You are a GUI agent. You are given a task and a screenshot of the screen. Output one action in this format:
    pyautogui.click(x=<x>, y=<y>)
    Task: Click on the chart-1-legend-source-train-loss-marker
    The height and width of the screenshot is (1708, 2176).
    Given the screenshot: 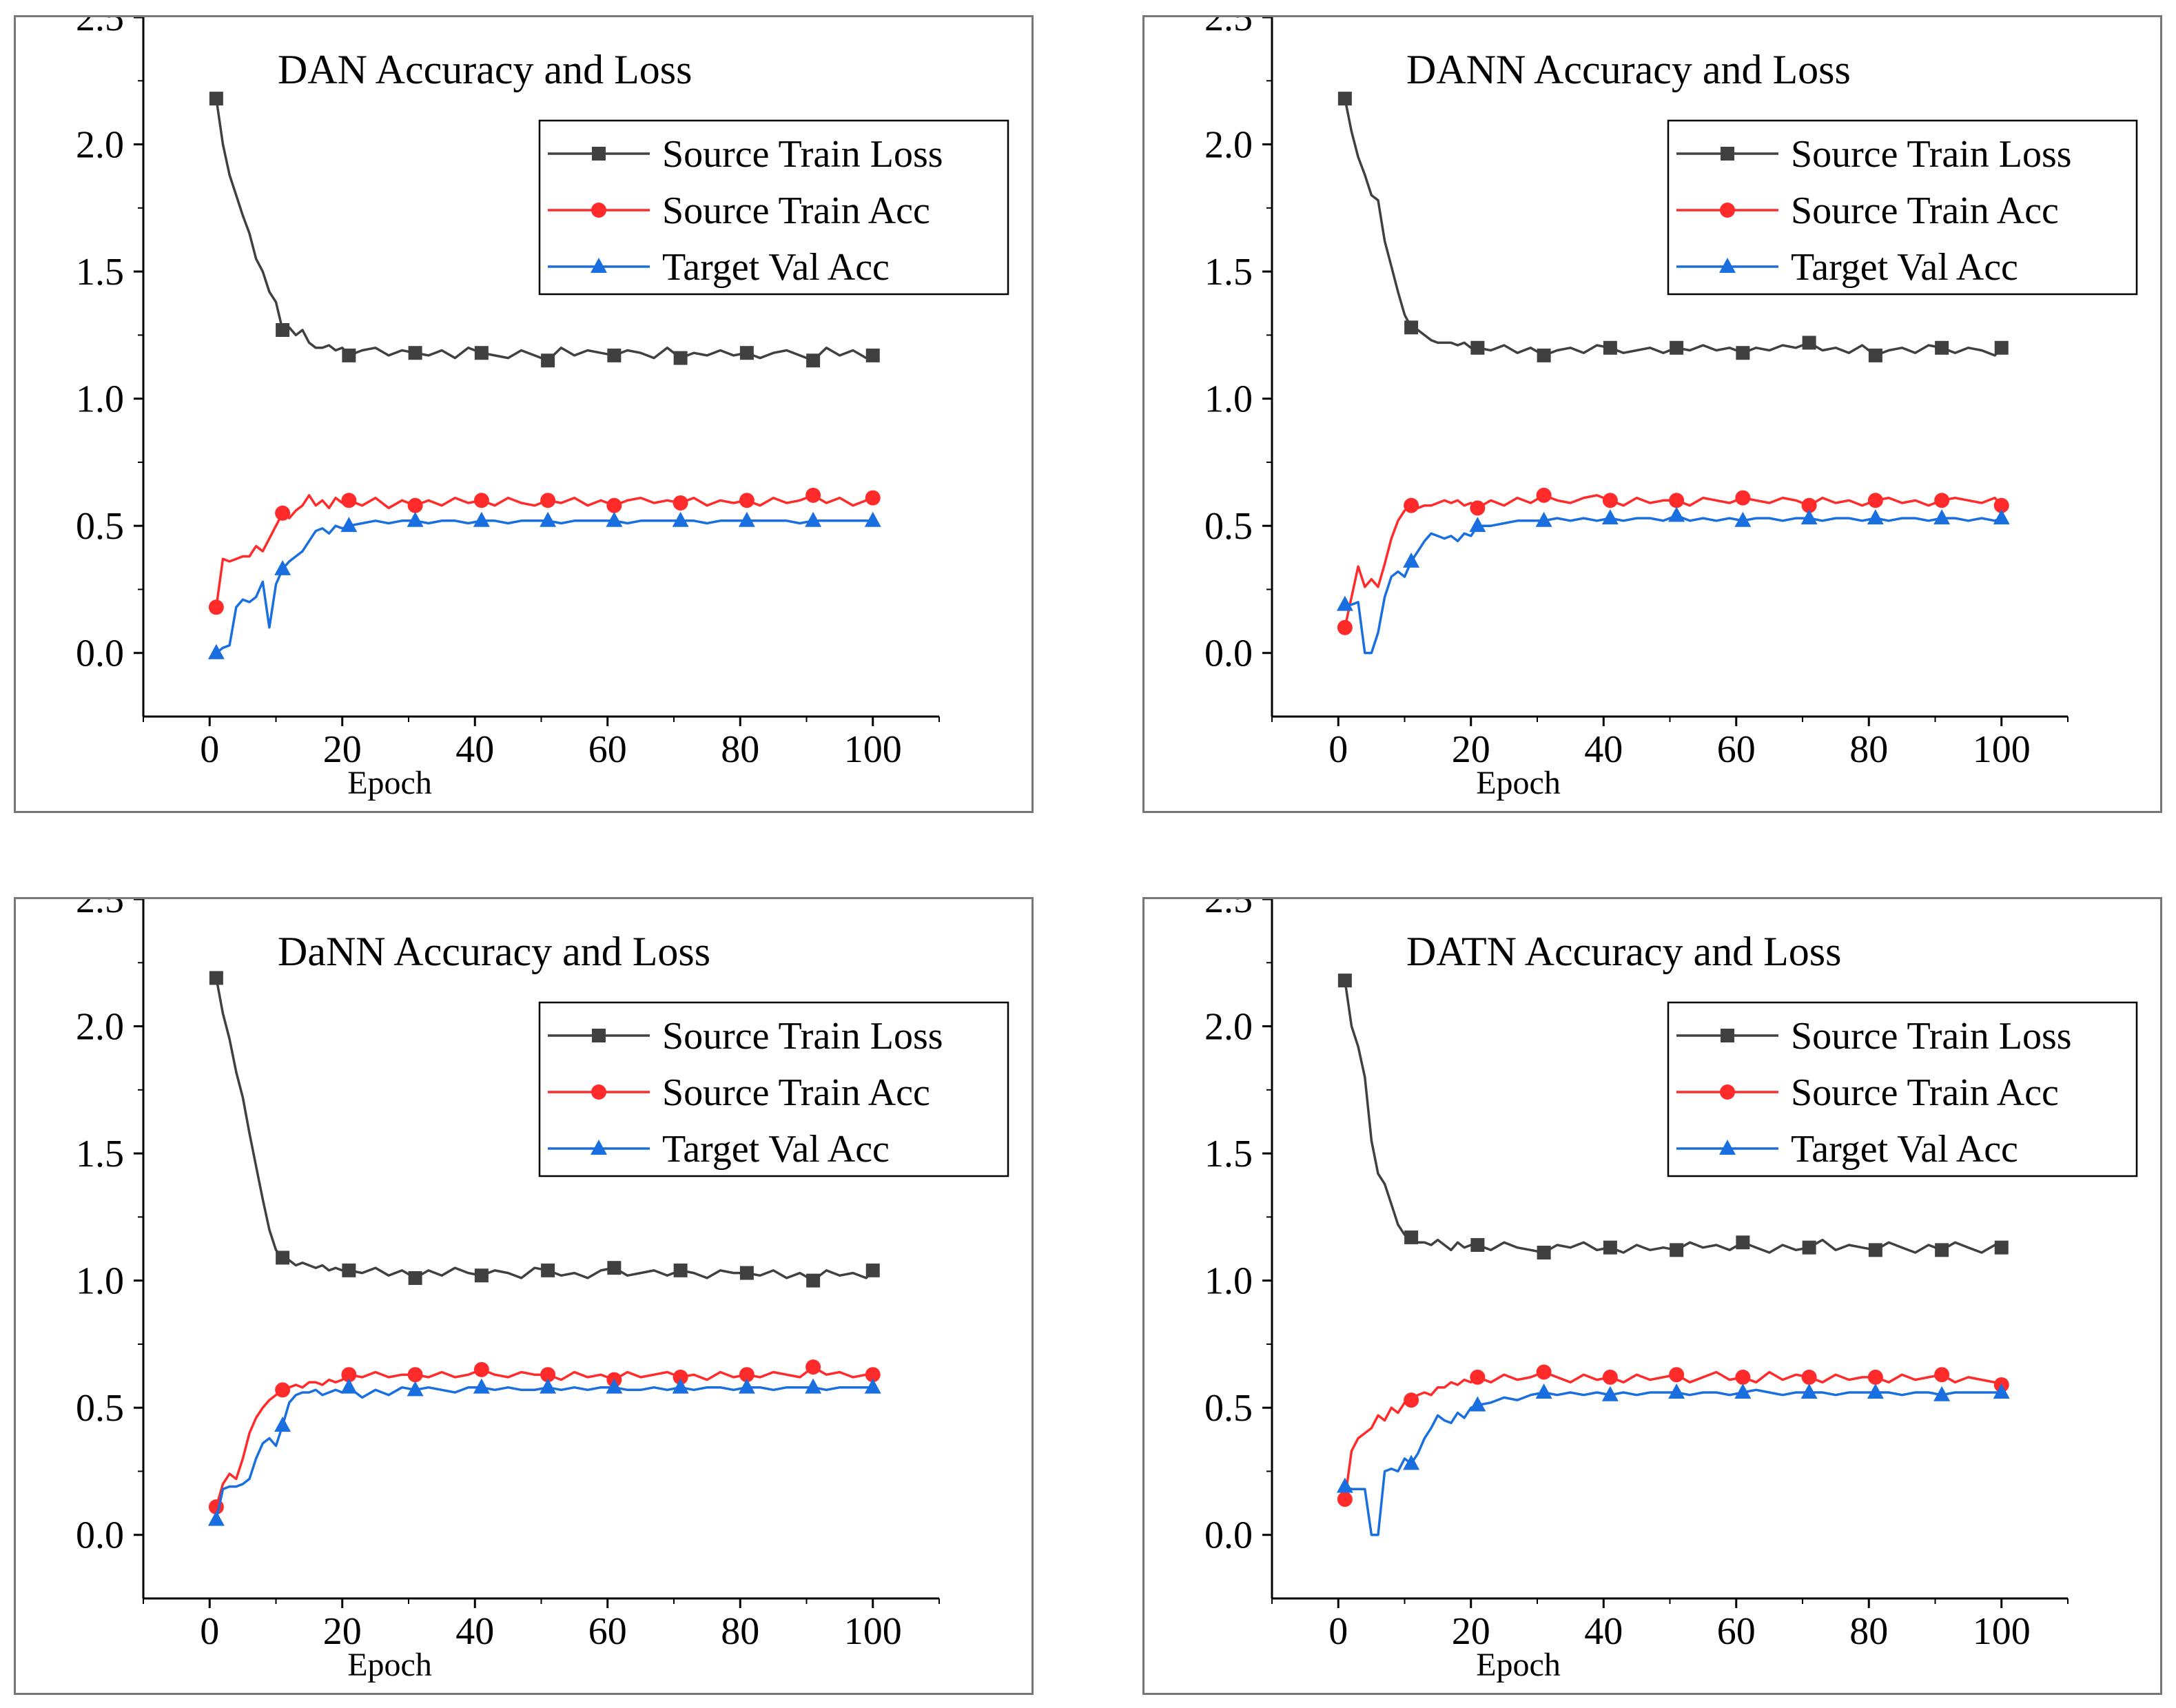 What is the action you would take?
    pyautogui.click(x=1727, y=154)
    